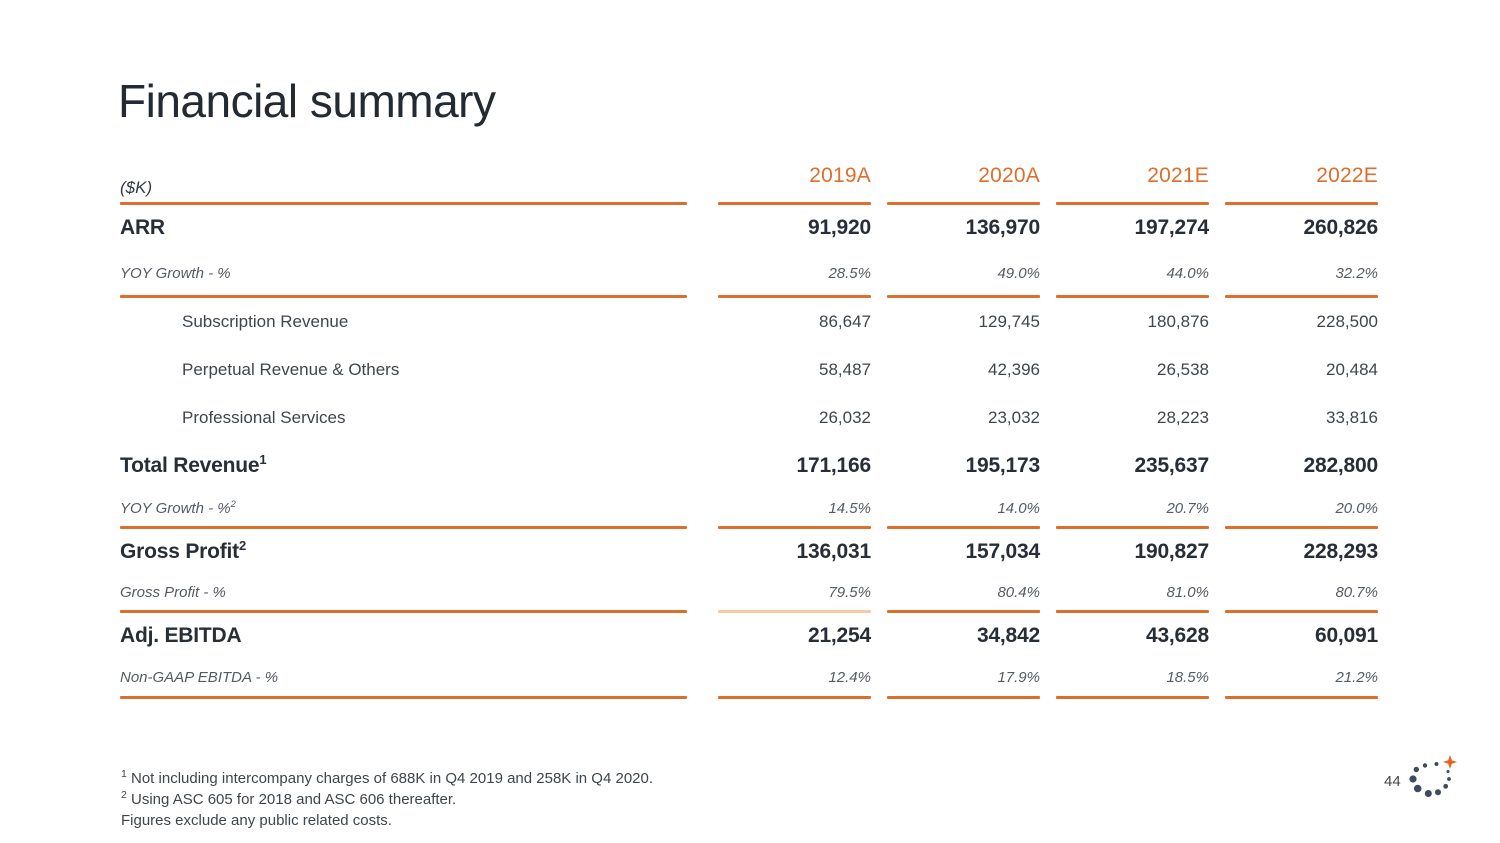 The image size is (1500, 843). What do you see at coordinates (411, 228) in the screenshot?
I see `row-label: ARR` at bounding box center [411, 228].